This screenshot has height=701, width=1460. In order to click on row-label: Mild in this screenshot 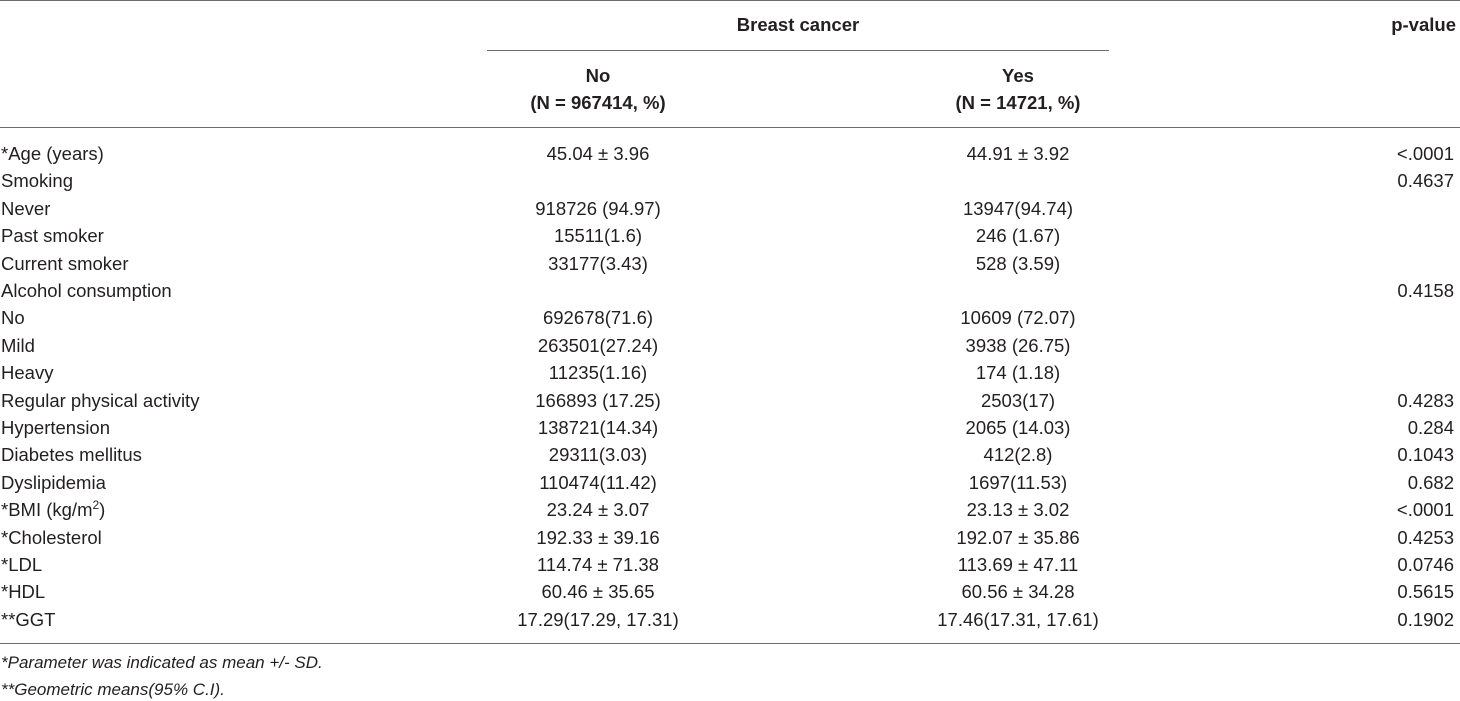, I will do `click(18, 345)`.